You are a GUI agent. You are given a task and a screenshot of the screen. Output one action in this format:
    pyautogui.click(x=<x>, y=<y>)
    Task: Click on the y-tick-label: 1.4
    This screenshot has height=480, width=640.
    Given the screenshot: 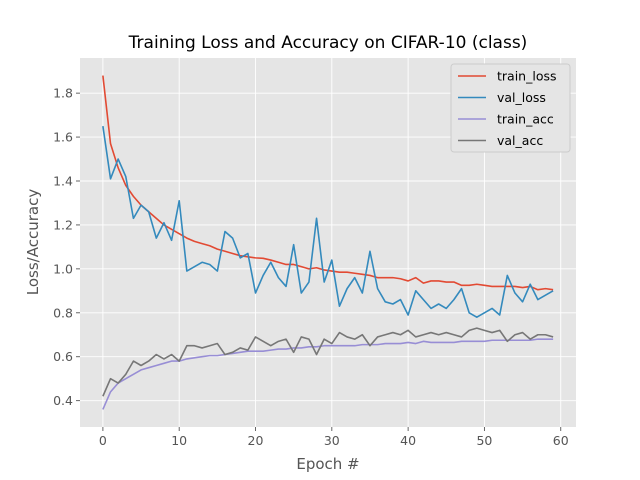 What is the action you would take?
    pyautogui.click(x=63, y=181)
    